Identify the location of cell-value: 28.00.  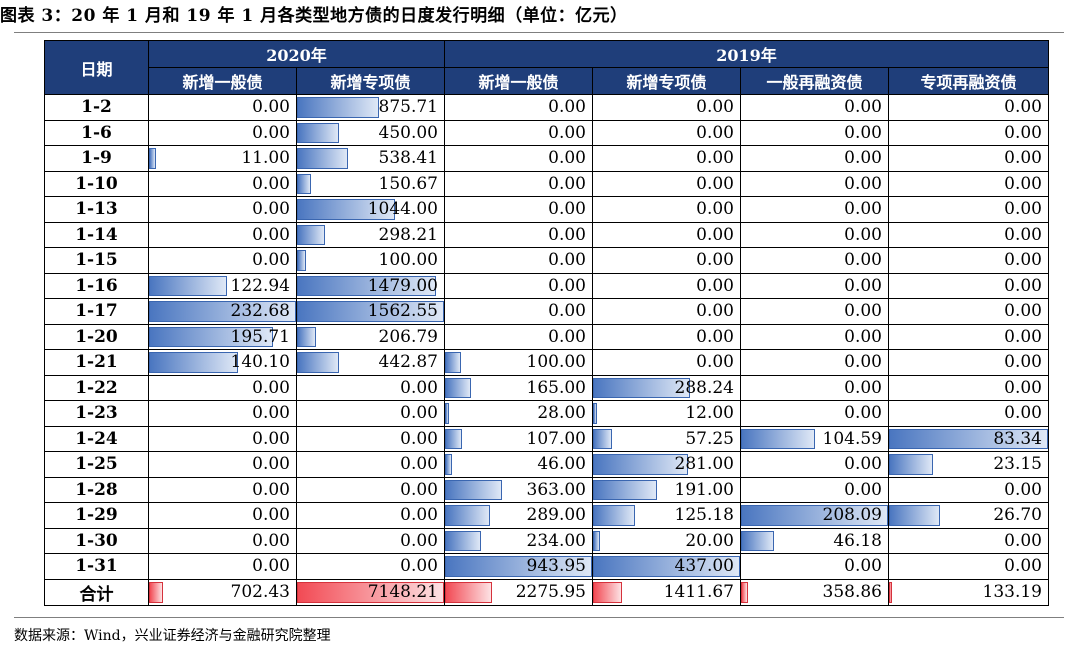
(561, 413).